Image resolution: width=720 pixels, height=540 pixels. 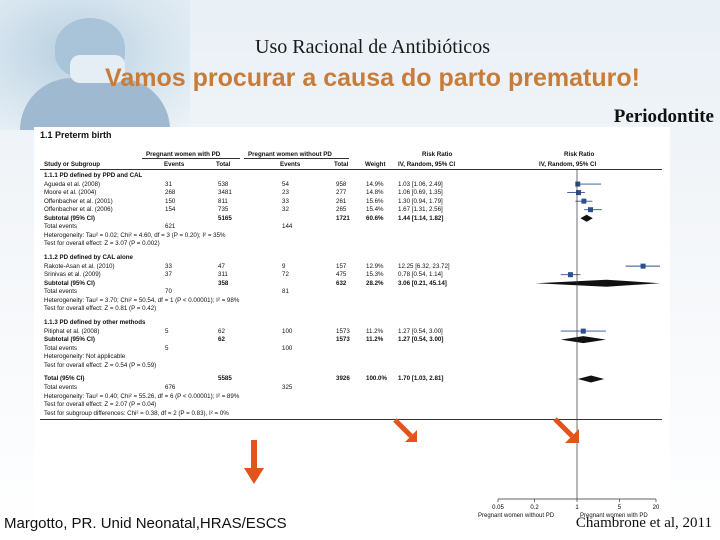 What do you see at coordinates (375, 218) in the screenshot?
I see `forest-cell-w: 60.6%` at bounding box center [375, 218].